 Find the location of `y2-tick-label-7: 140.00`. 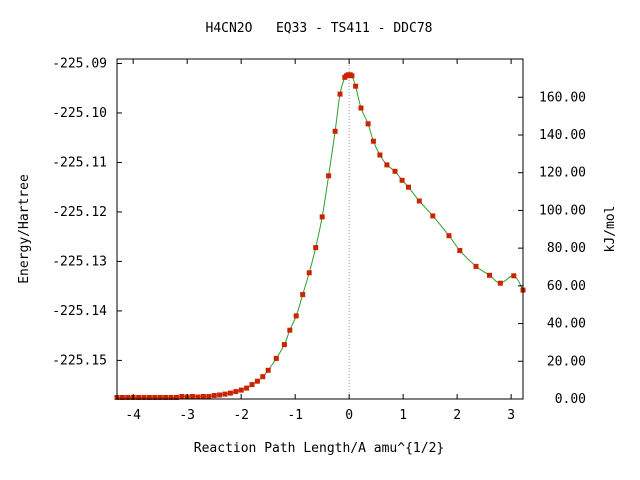

y2-tick-label-7: 140.00 is located at coordinates (562, 135).